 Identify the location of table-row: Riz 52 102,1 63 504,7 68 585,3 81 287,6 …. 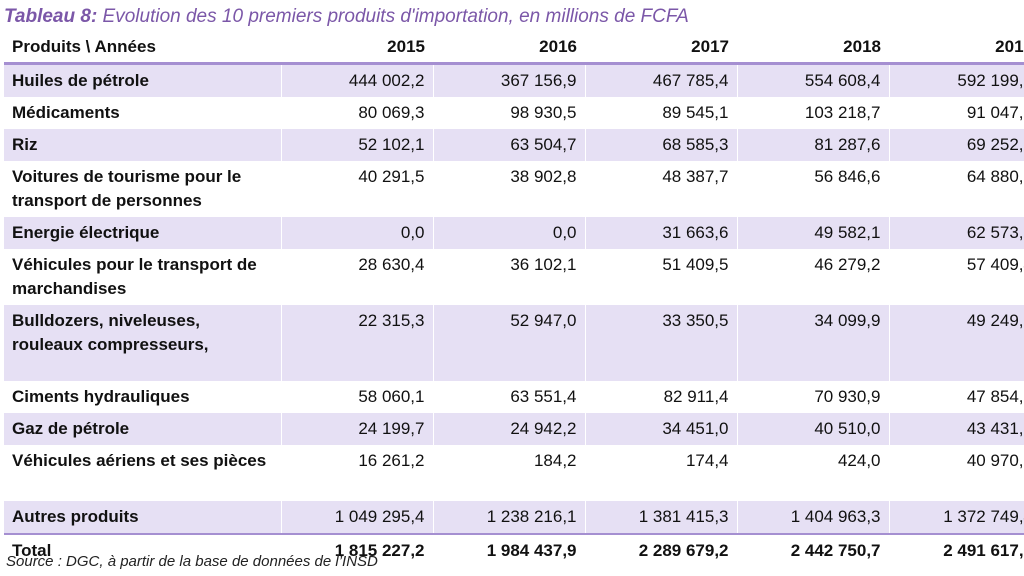
(514, 145).